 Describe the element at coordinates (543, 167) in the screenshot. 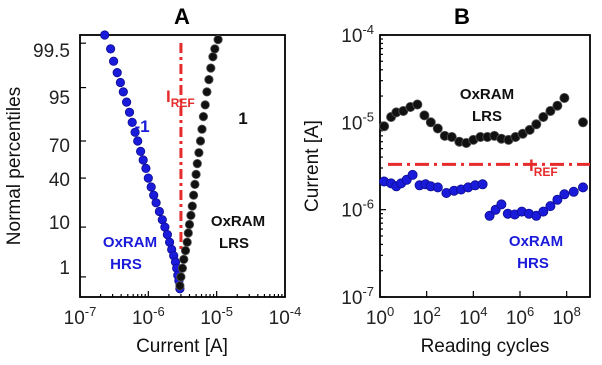

I see `panel-b-iref-label: IREF` at that location.